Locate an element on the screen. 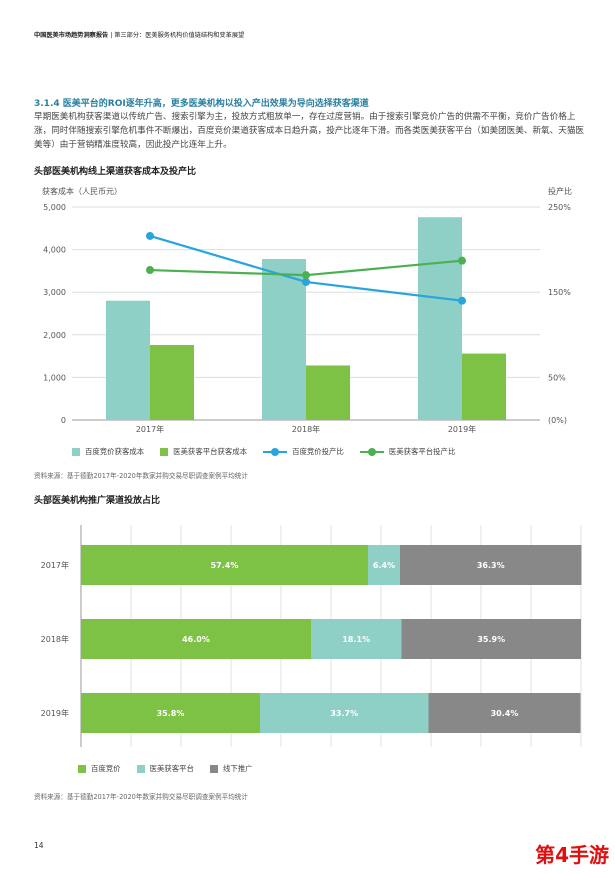  segment-label: 6.4% is located at coordinates (384, 565).